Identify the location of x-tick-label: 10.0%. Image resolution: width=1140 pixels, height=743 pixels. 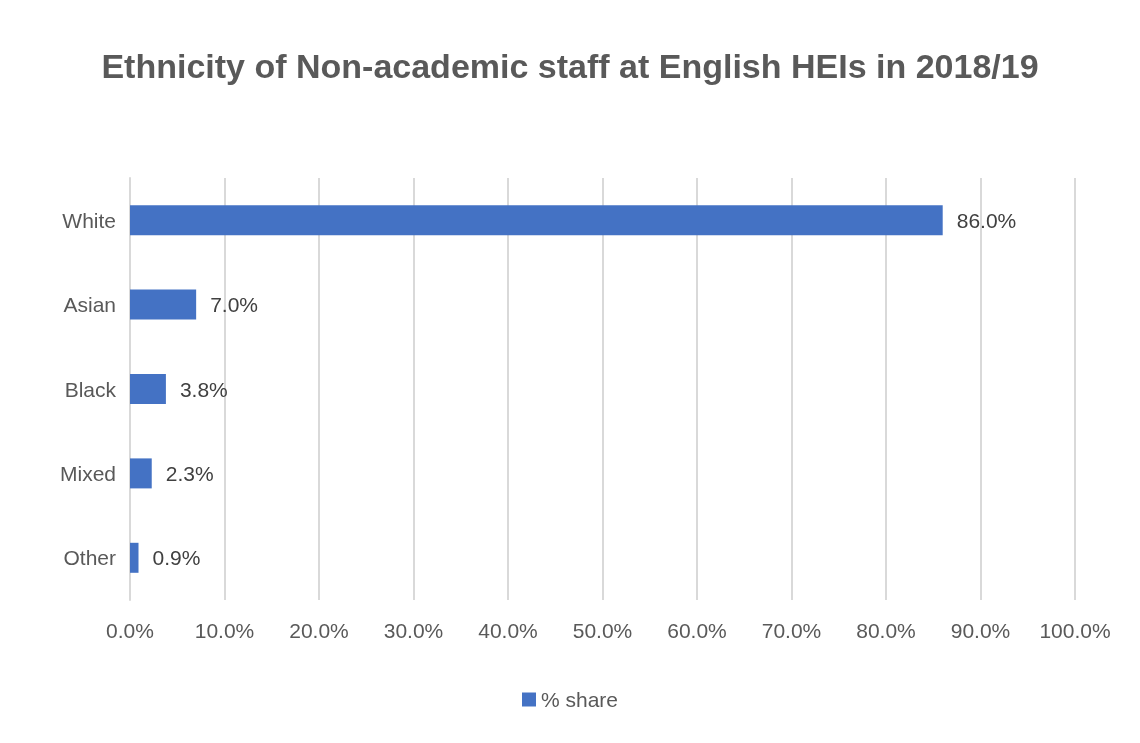
(224, 630).